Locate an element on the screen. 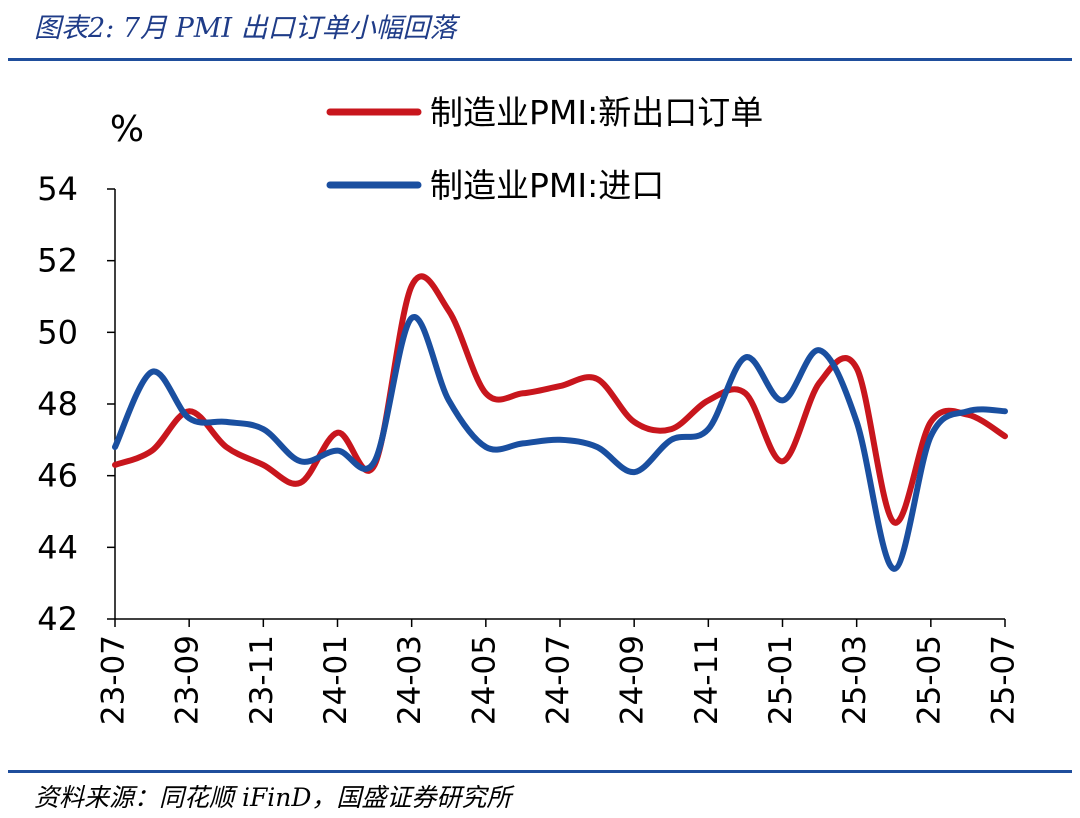  bottom-rule is located at coordinates (540, 771).